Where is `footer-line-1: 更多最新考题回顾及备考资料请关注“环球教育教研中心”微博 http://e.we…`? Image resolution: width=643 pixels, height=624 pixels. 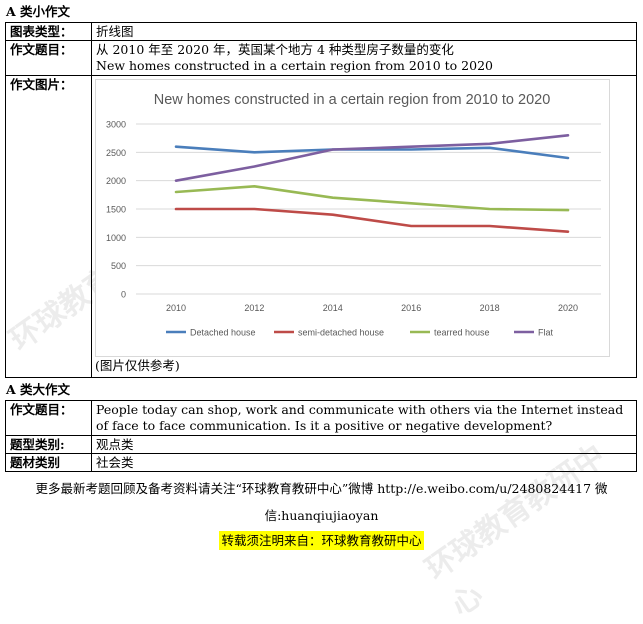 footer-line-1: 更多最新考题回顾及备考资料请关注“环球教育教研中心”微博 http://e.we… is located at coordinates (321, 488).